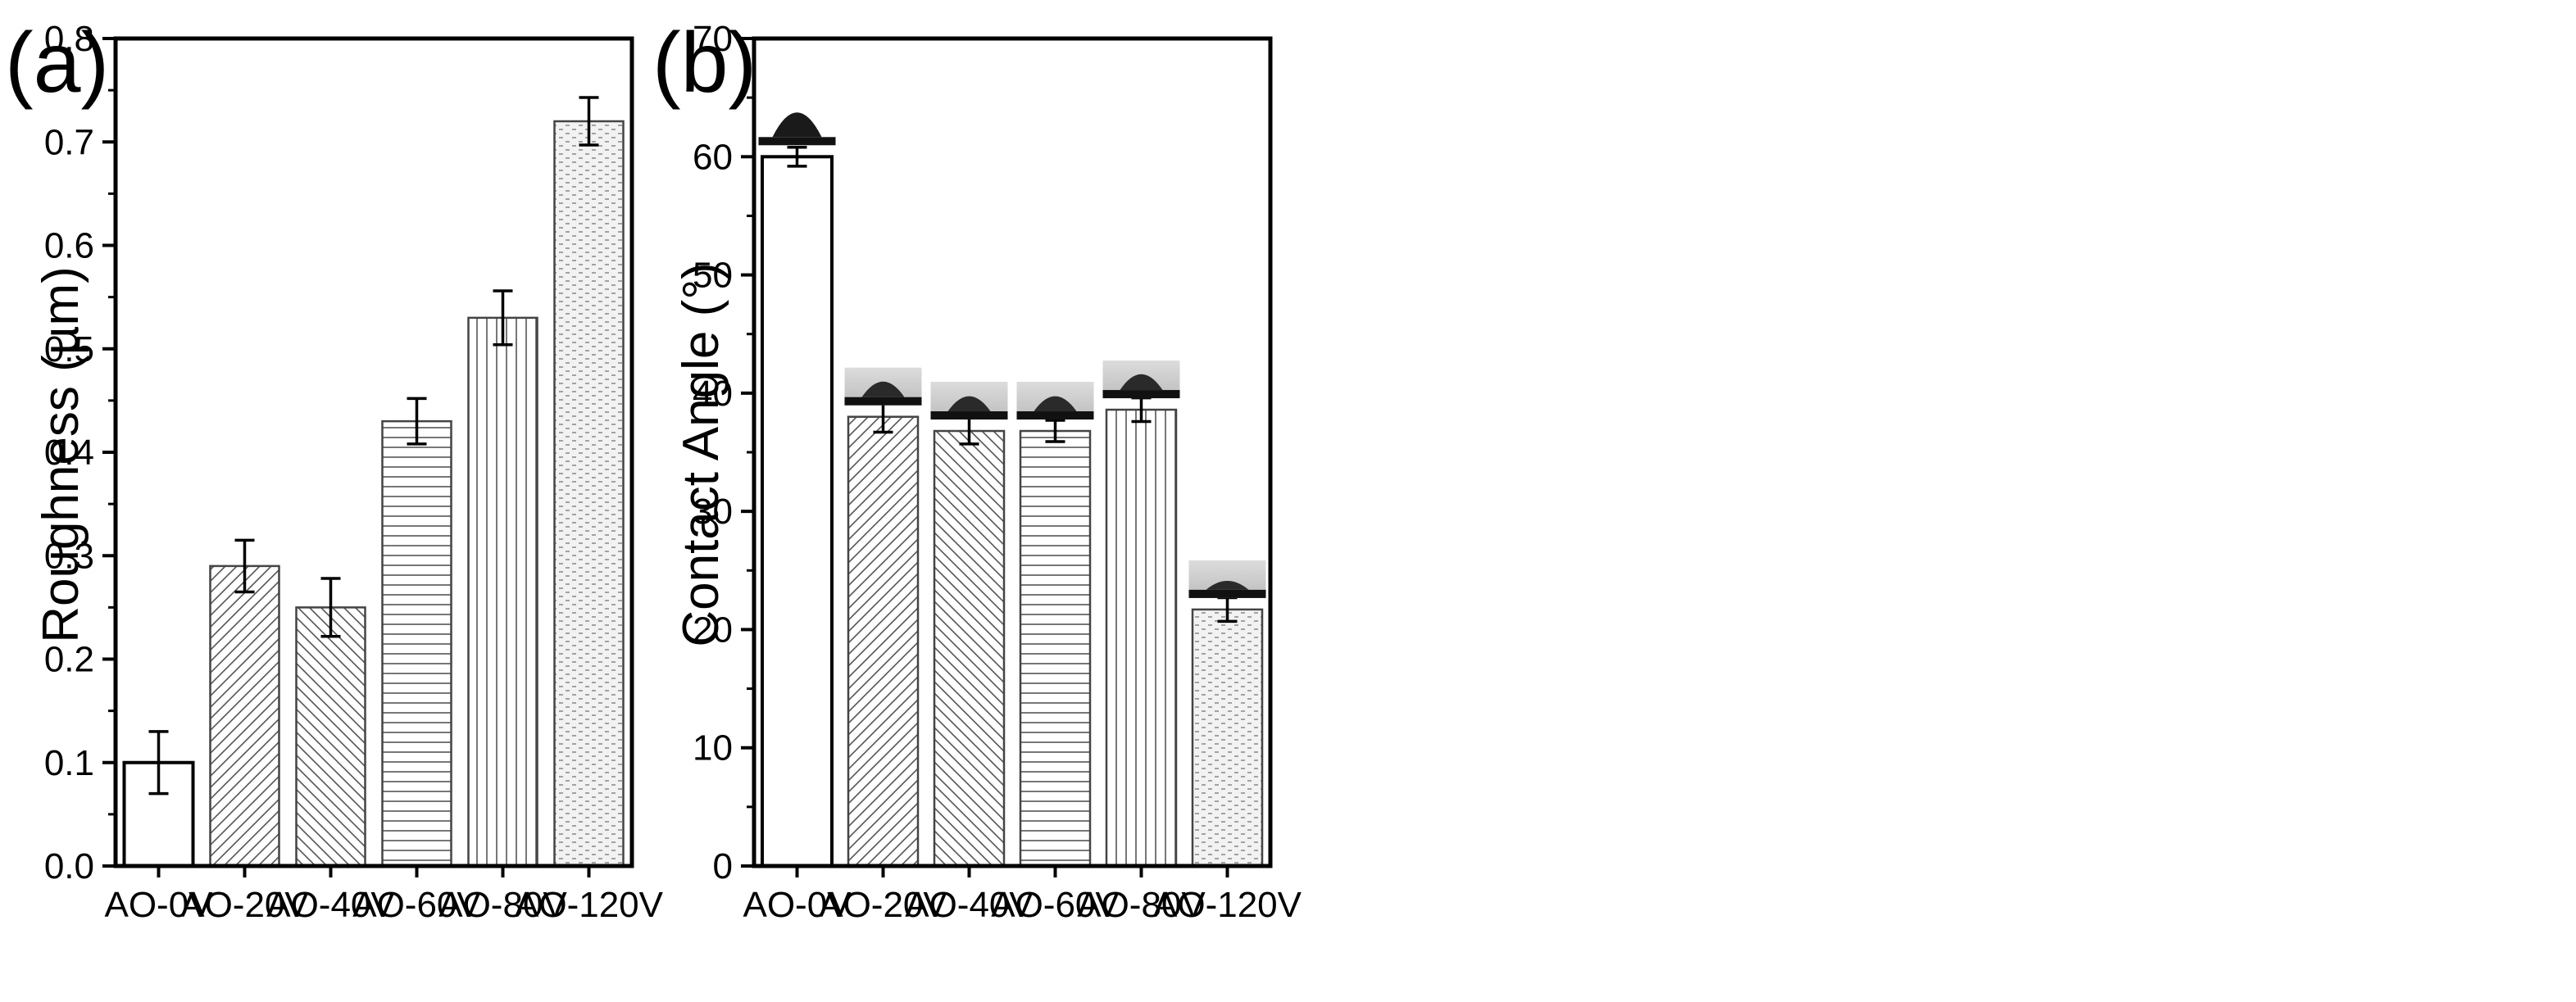 This screenshot has height=1002, width=2576. I want to click on panel-b-y-axis-label: Contact Angle (°), so click(701, 454).